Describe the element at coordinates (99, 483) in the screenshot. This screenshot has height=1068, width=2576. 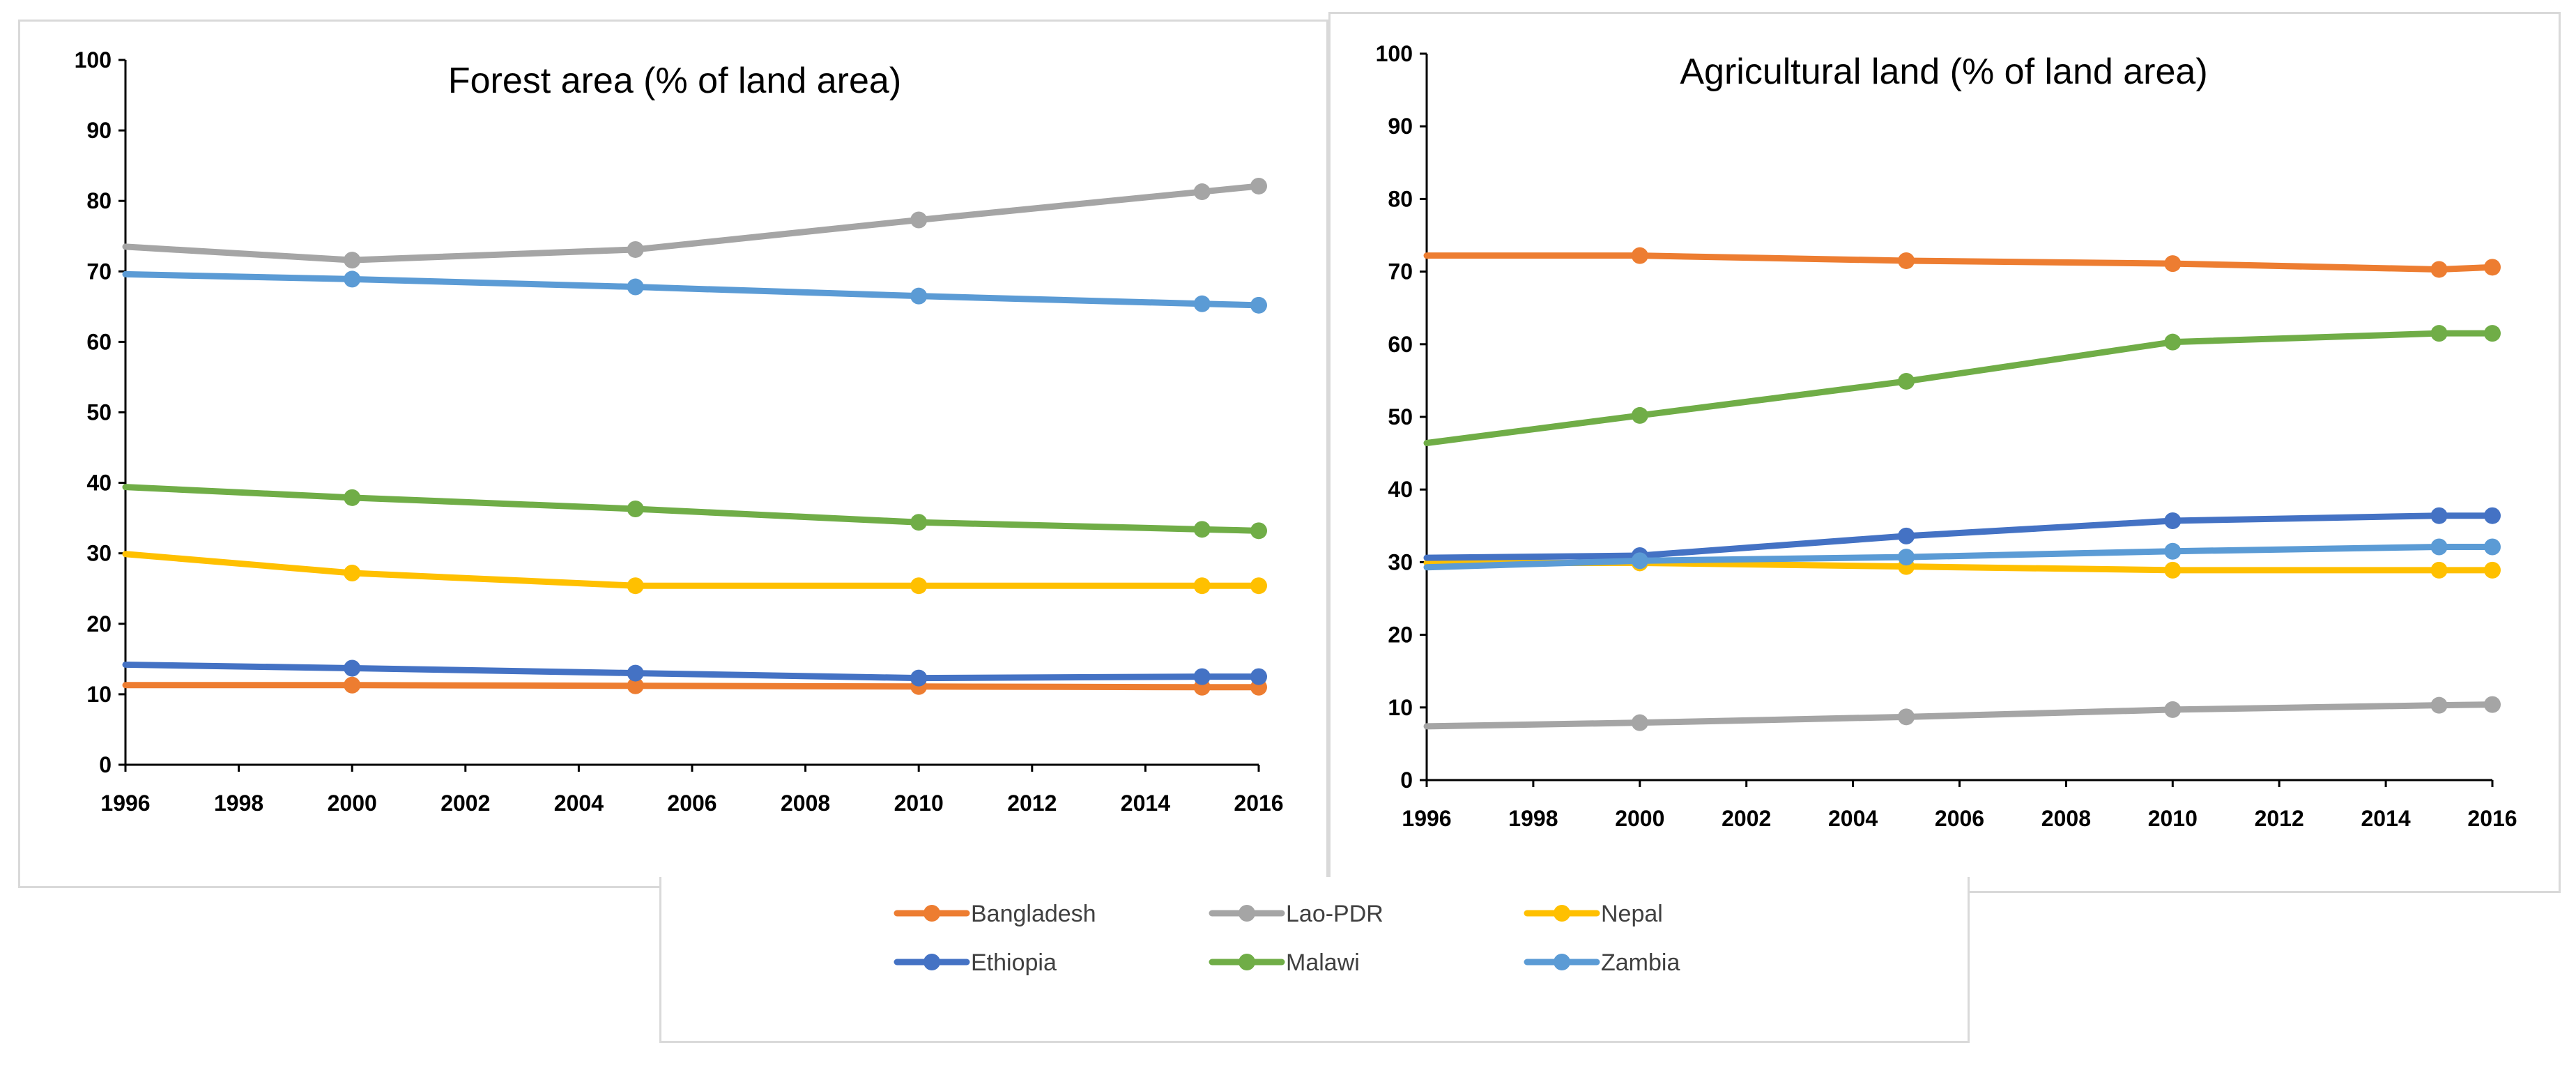
I see `chart0-ytick-label-4: 40` at that location.